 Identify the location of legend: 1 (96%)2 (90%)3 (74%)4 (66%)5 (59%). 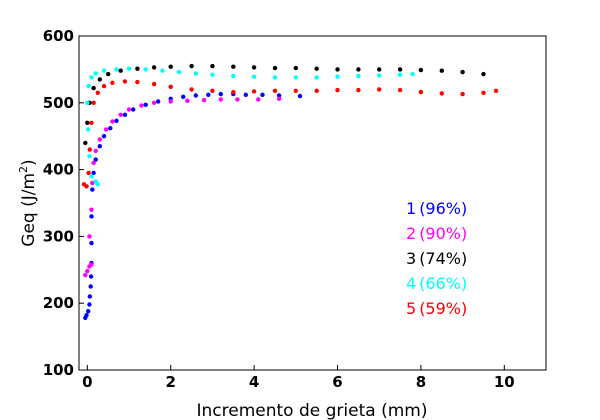
(436, 258).